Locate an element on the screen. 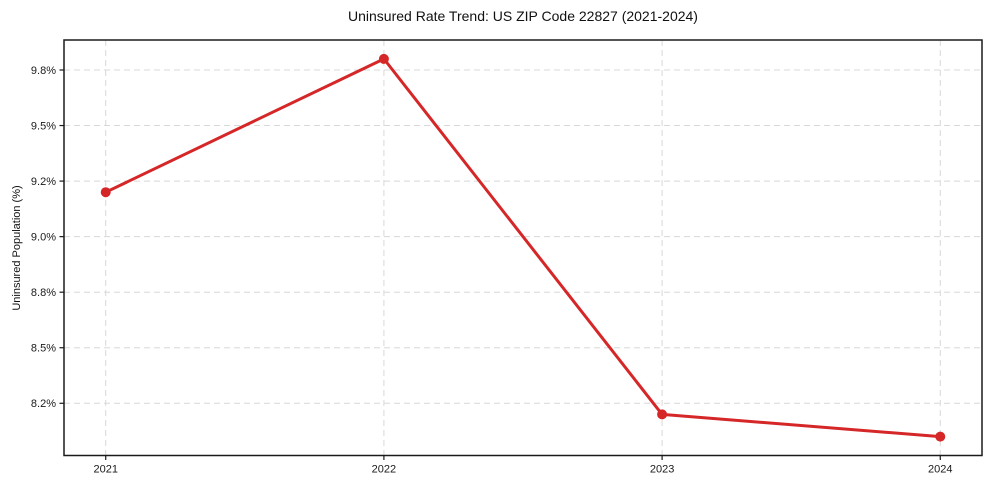 The image size is (989, 490). x-tick-label: 2021 is located at coordinates (105, 470).